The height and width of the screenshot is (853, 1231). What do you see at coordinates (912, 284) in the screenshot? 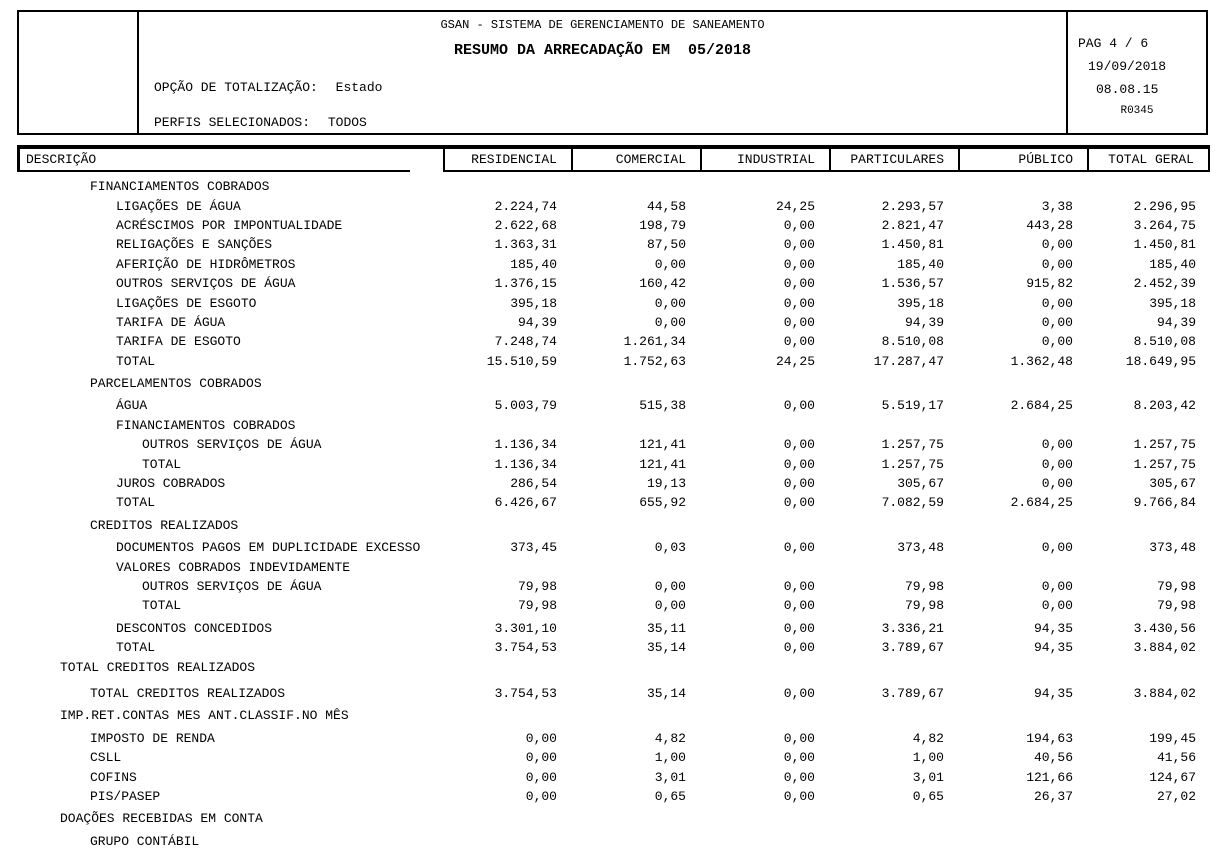
I see `cell-particulares: 1.536,57` at bounding box center [912, 284].